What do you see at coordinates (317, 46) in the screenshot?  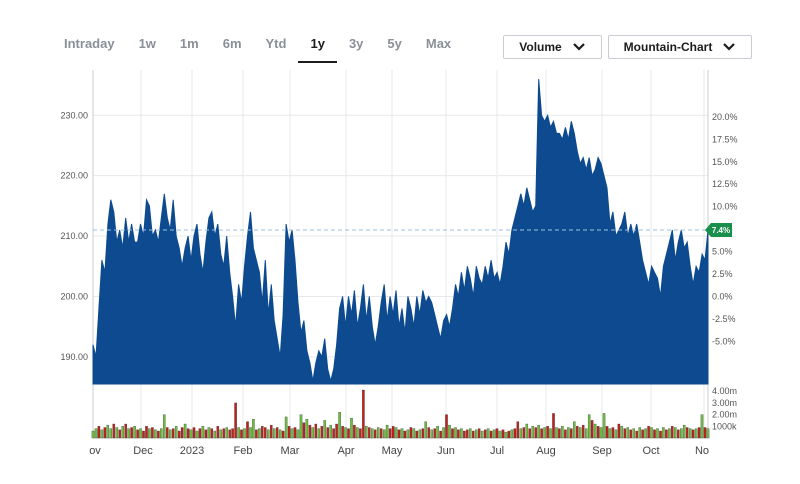 I see `tab-1y: 1y` at bounding box center [317, 46].